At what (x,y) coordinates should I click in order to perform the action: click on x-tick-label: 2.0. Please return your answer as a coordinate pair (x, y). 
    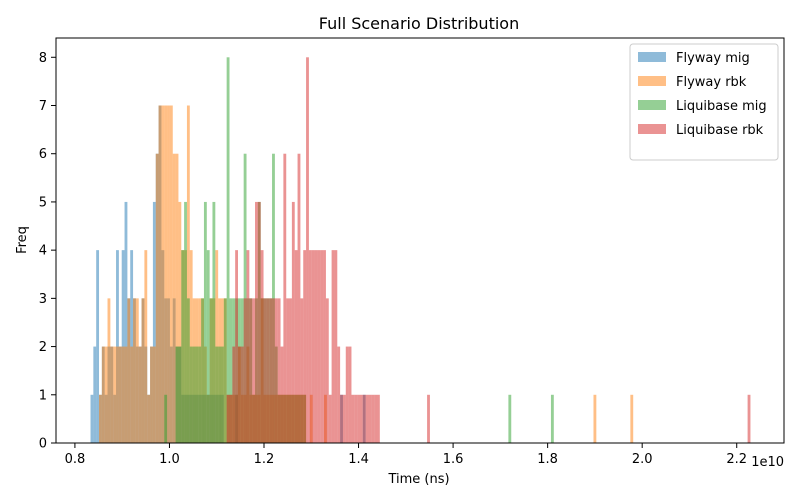
    Looking at the image, I should click on (642, 459).